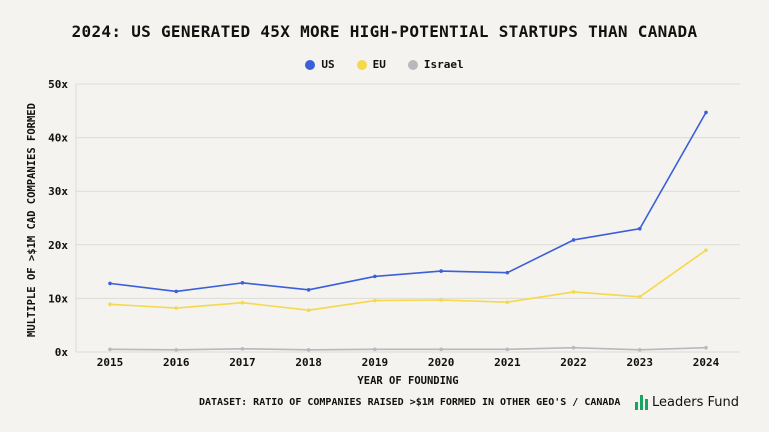 This screenshot has width=769, height=432. What do you see at coordinates (58, 138) in the screenshot?
I see `y-tick-label: 40x` at bounding box center [58, 138].